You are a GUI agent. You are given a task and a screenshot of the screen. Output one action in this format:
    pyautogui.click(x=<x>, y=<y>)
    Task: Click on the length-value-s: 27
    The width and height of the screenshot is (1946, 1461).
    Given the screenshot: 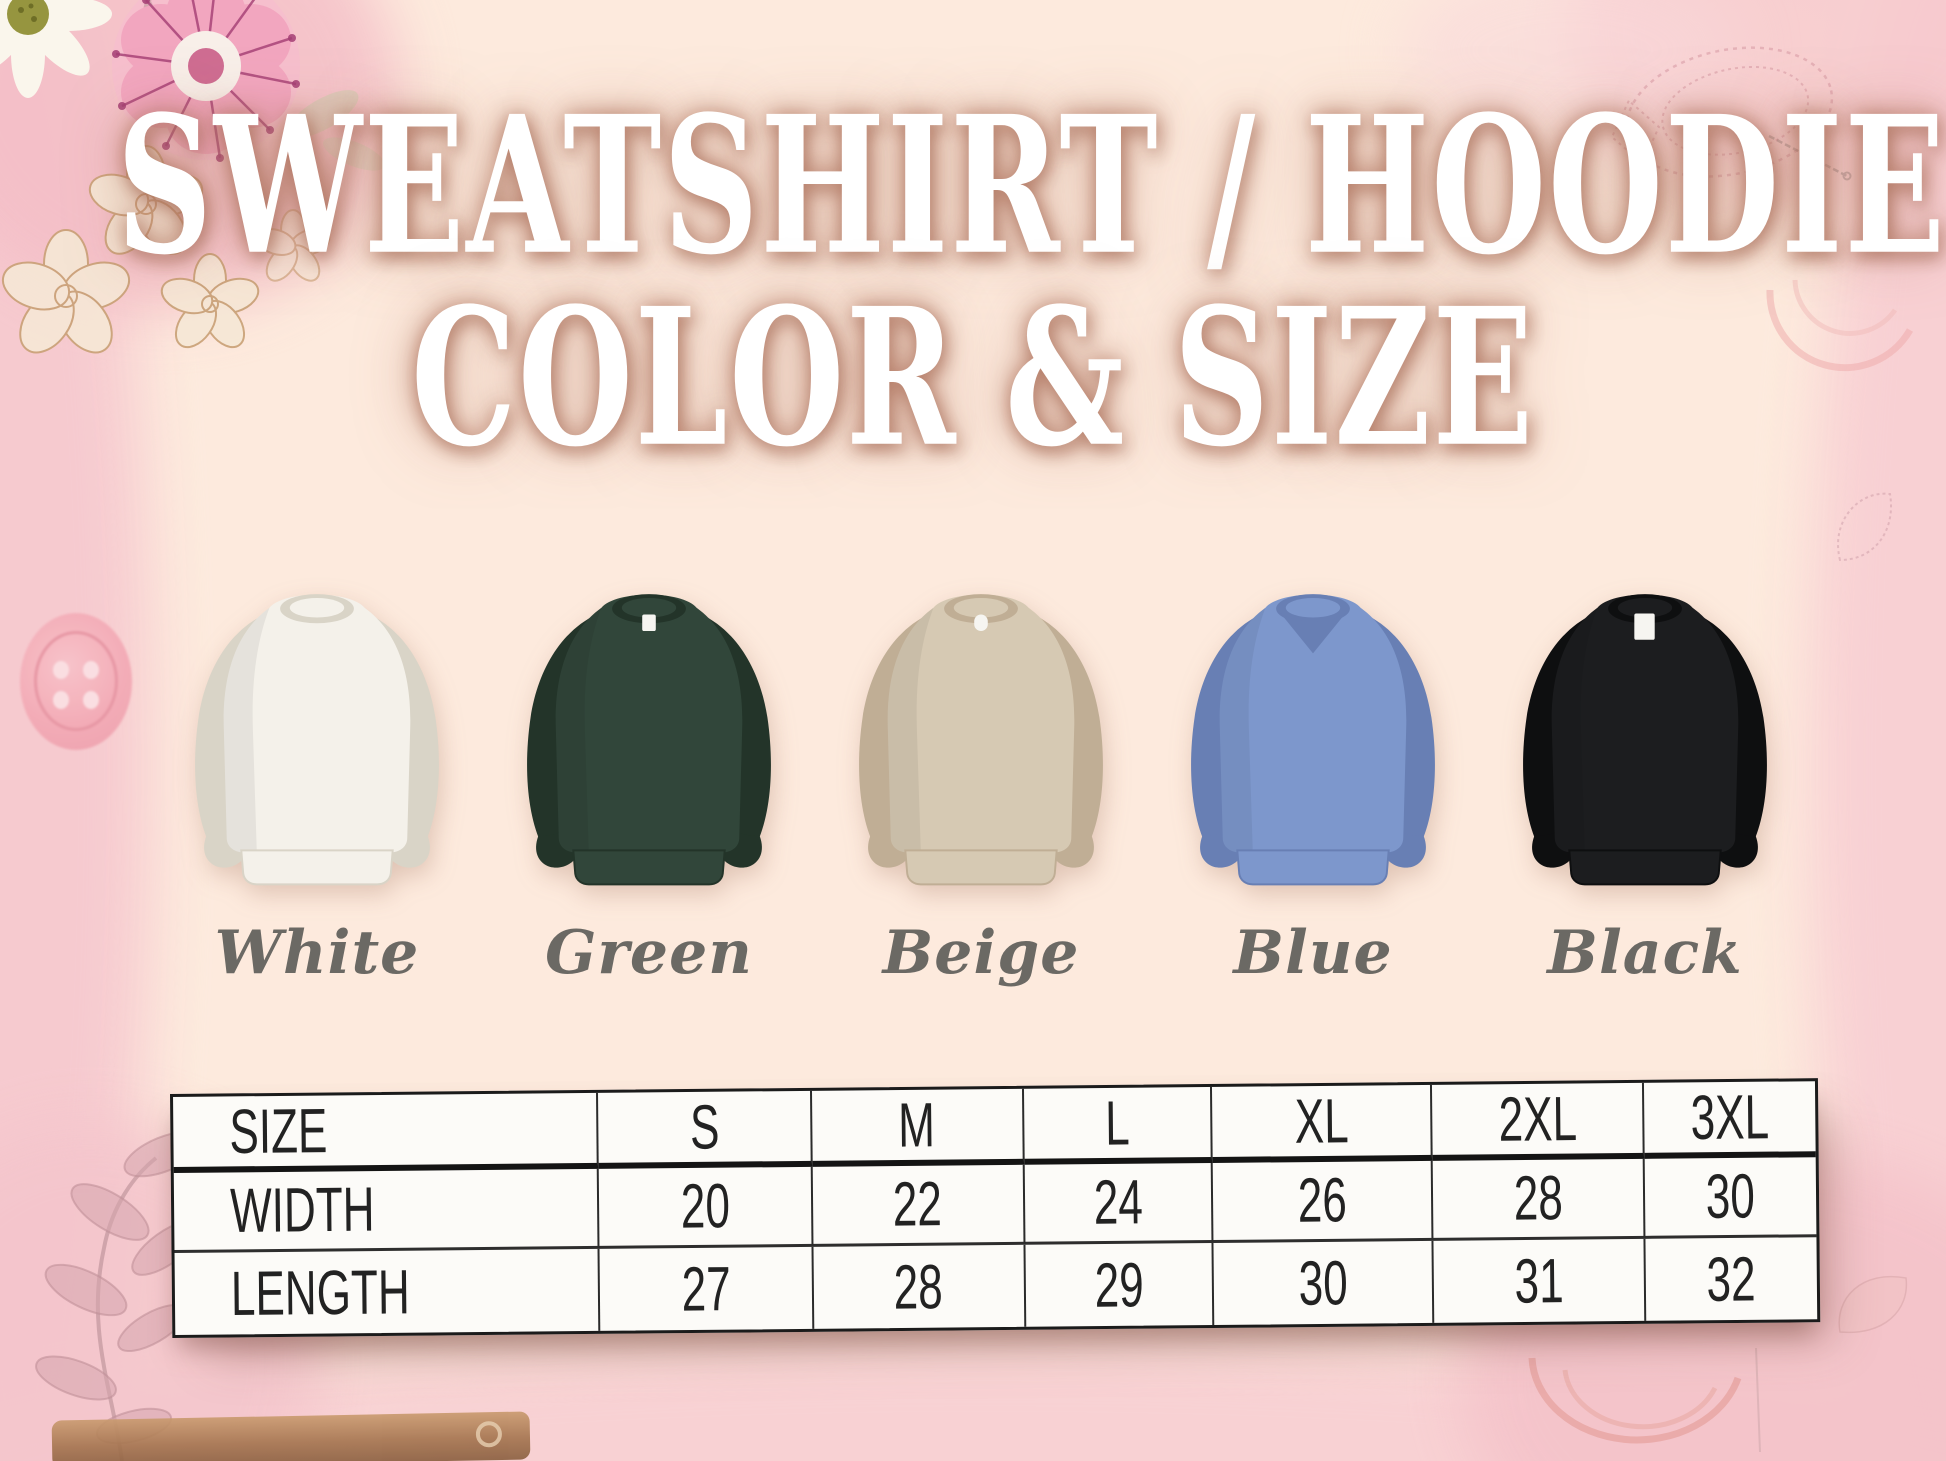 What is the action you would take?
    pyautogui.click(x=707, y=1288)
    